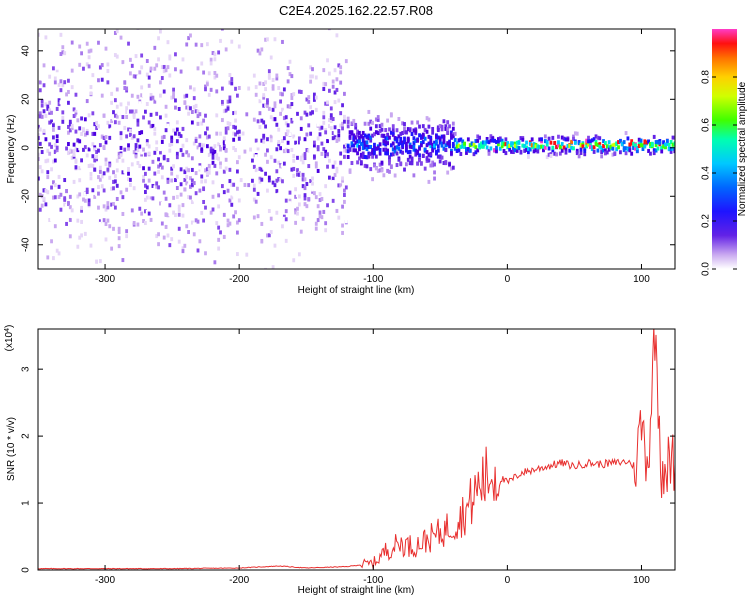 This screenshot has height=600, width=750. What do you see at coordinates (641, 279) in the screenshot?
I see `spectrogram-x-tick-label: 100` at bounding box center [641, 279].